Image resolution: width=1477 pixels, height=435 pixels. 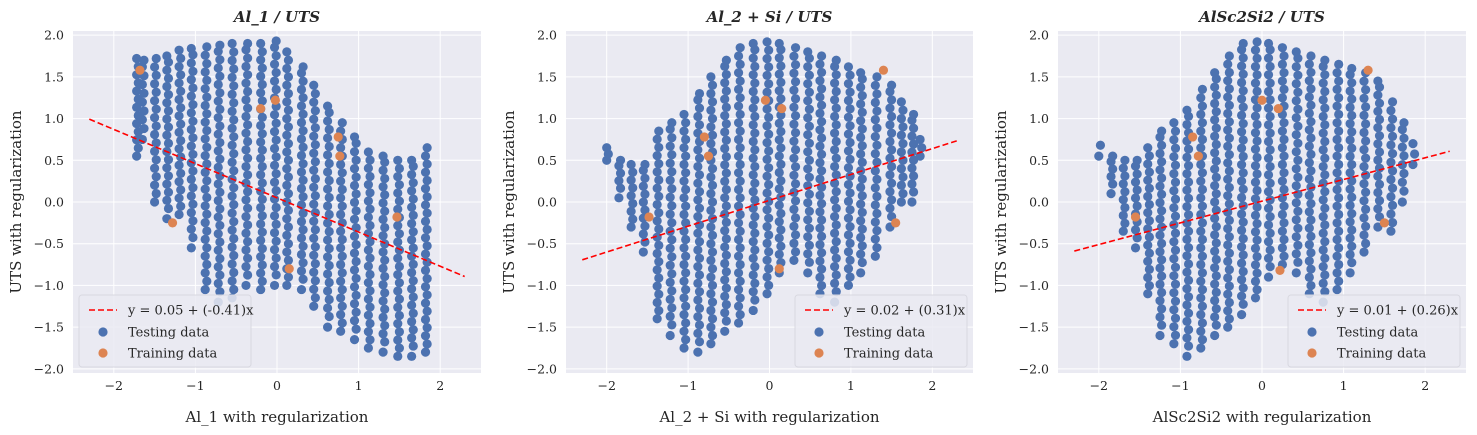 I want to click on y-tick-label: 1.0, so click(x=547, y=118).